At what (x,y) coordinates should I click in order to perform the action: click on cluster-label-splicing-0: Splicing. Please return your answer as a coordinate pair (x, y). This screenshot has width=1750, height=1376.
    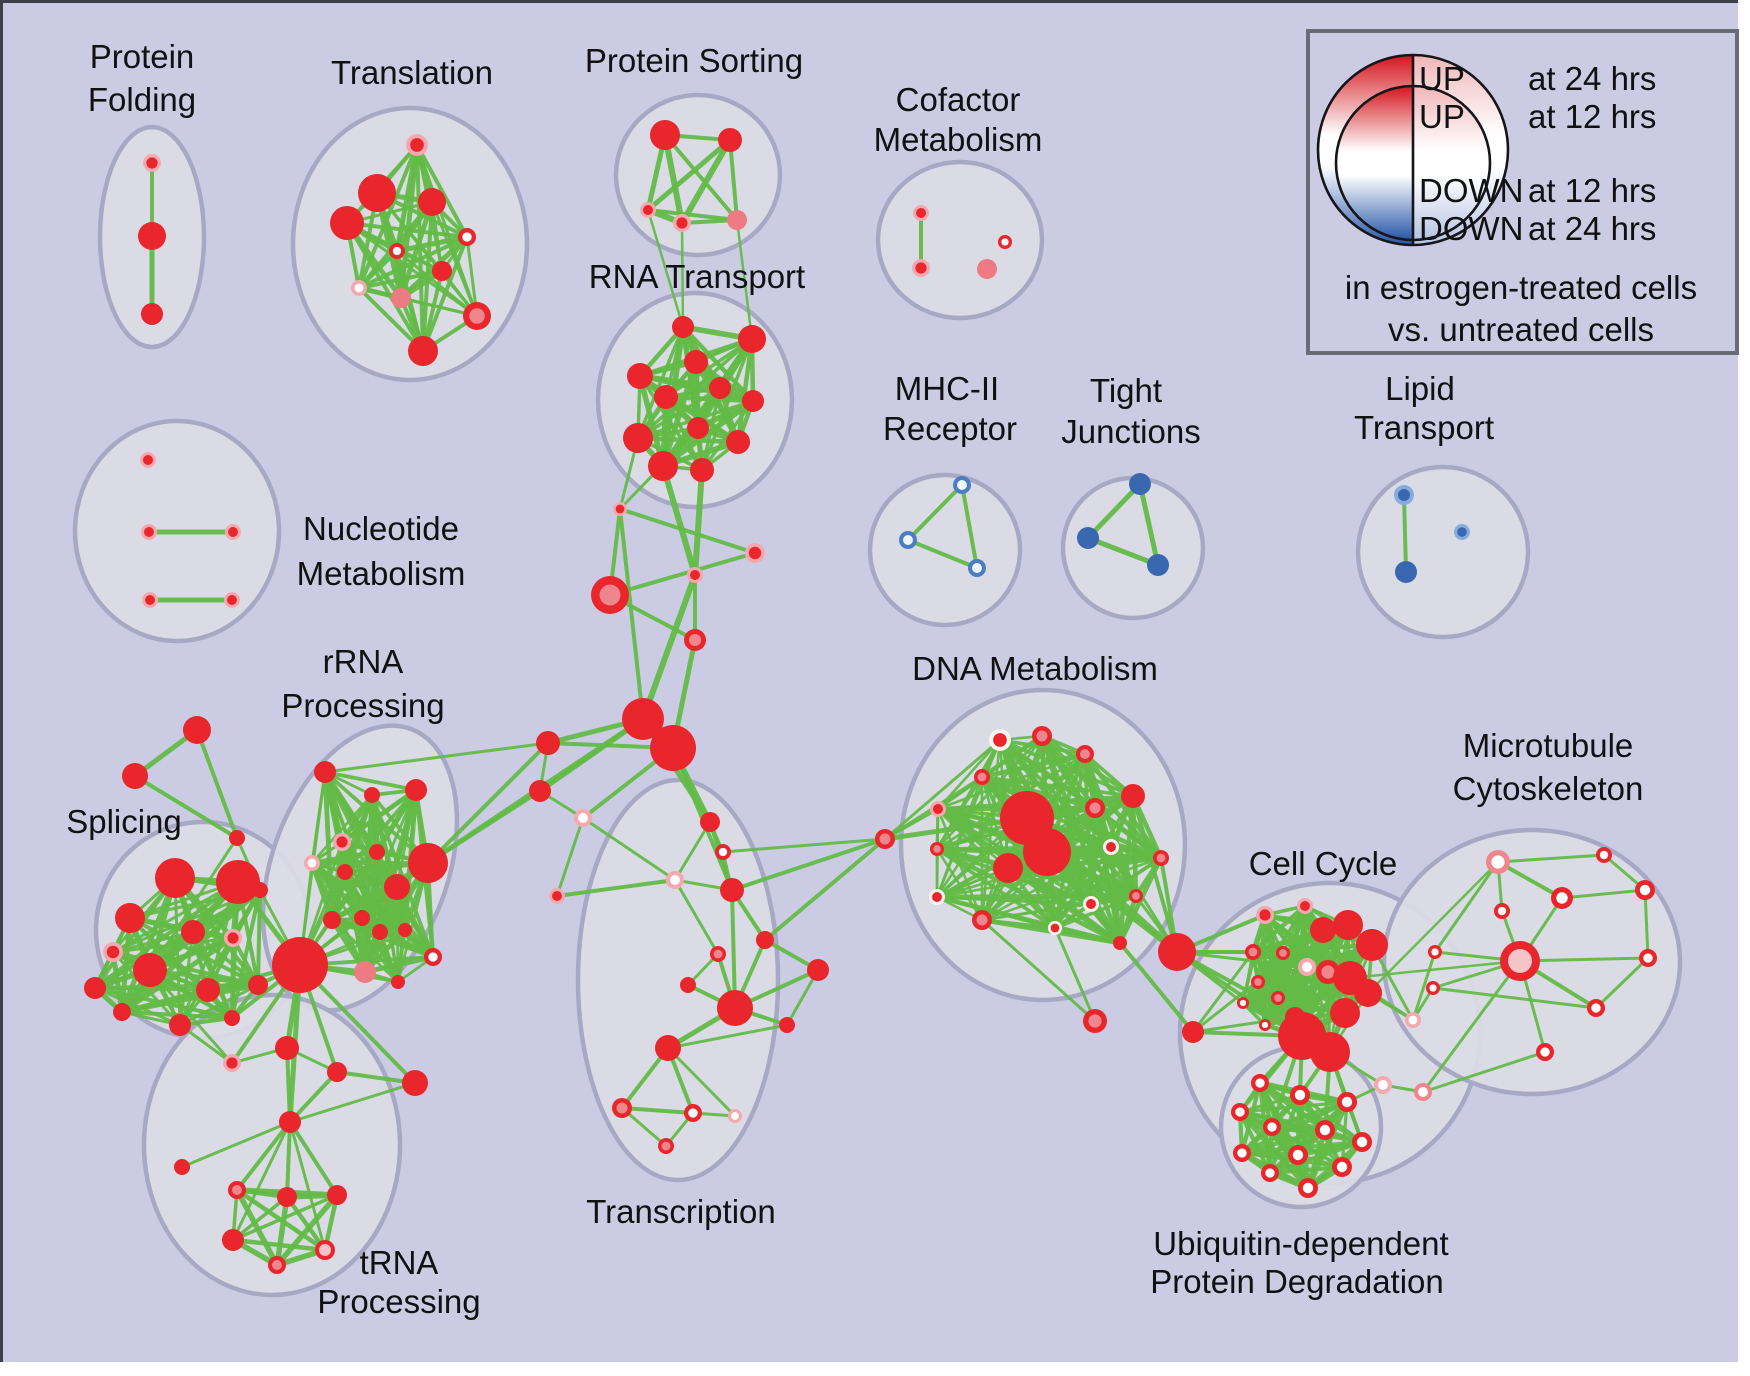
    Looking at the image, I should click on (124, 821).